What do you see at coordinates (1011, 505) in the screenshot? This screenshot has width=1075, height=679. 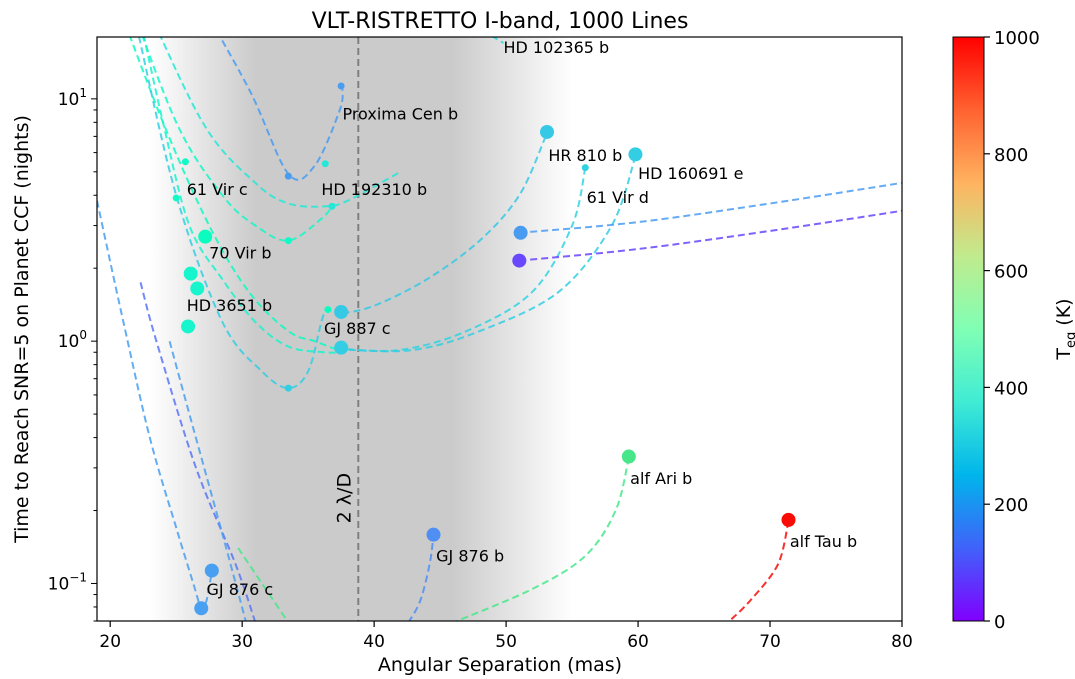 I see `colorbar-tick-label-200: 200` at bounding box center [1011, 505].